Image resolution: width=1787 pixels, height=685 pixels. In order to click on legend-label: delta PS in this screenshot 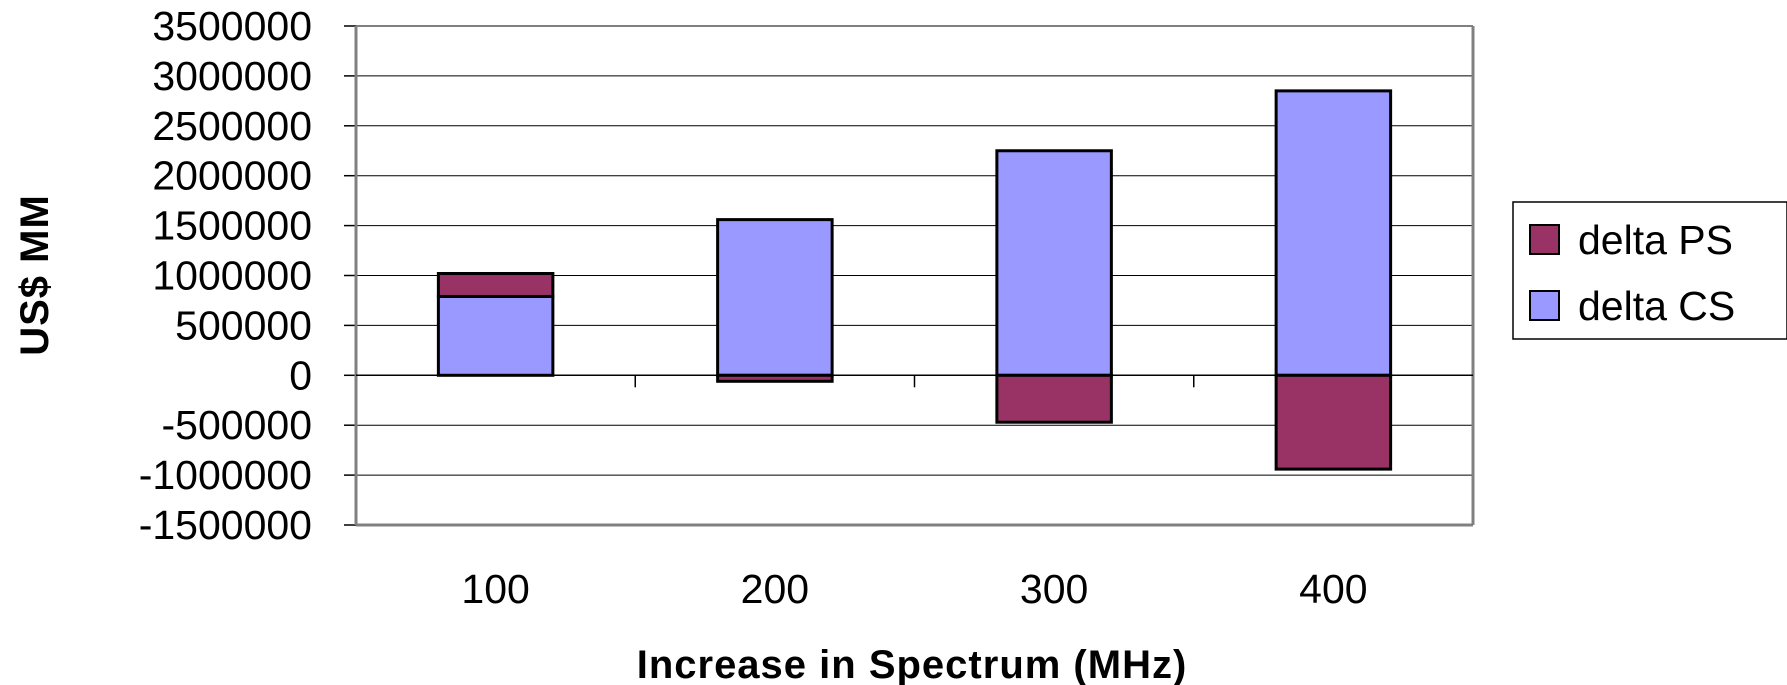, I will do `click(1655, 240)`.